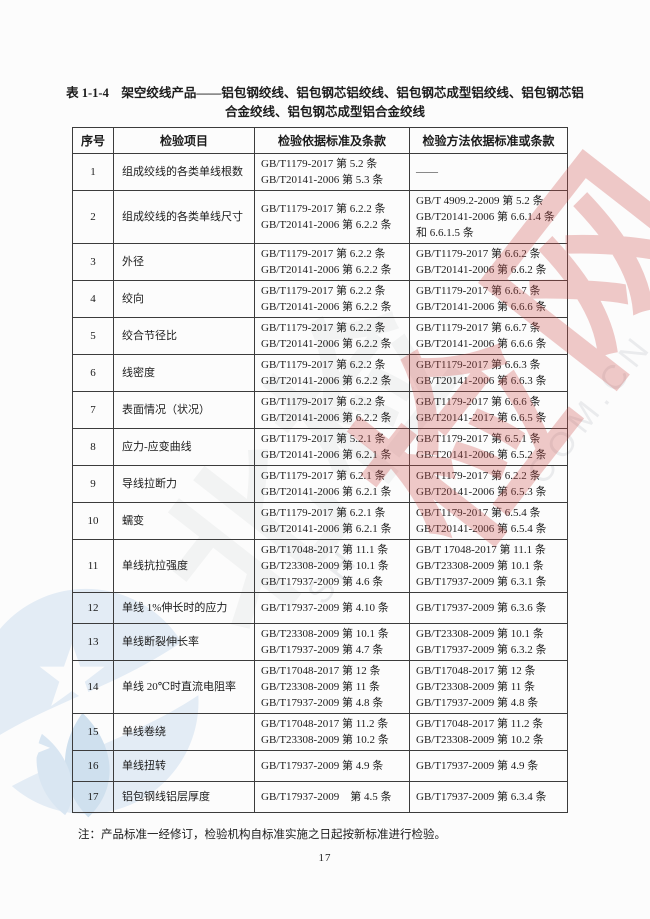 This screenshot has height=919, width=650. I want to click on cell-line: 11, so click(93, 566).